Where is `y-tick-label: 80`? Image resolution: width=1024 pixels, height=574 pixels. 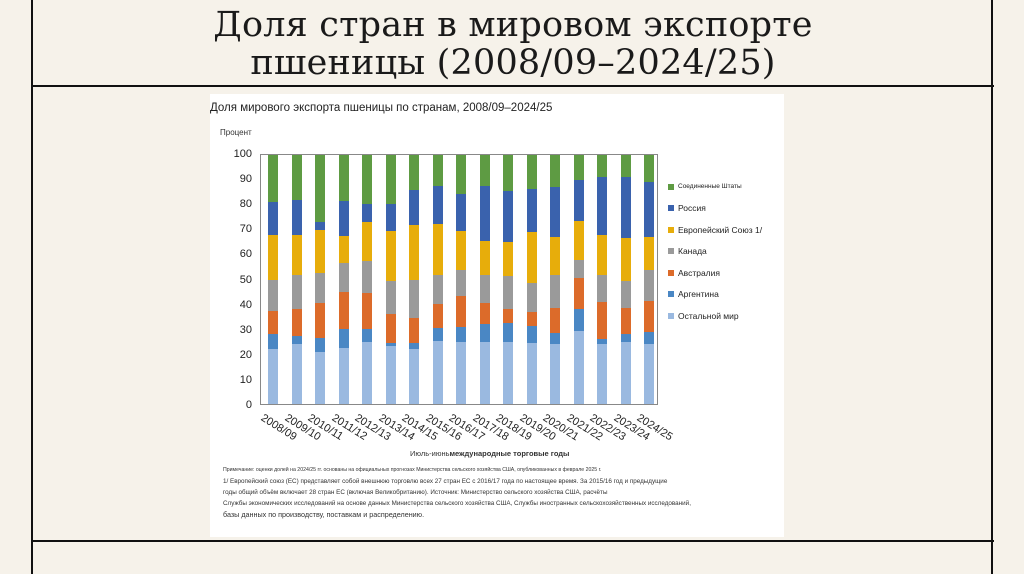 y-tick-label: 80 is located at coordinates (245, 204).